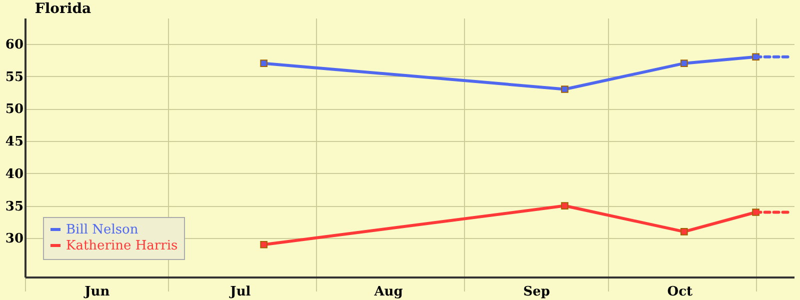 The image size is (800, 300). What do you see at coordinates (536, 292) in the screenshot?
I see `x-tick-label: Sep` at bounding box center [536, 292].